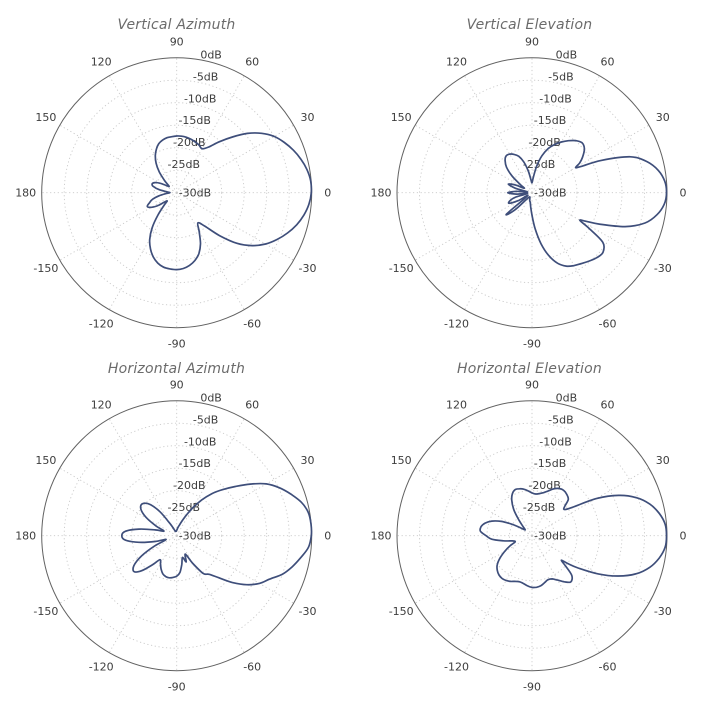 The height and width of the screenshot is (705, 706). I want to click on chart-title: Horizontal Azimuth, so click(176, 369).